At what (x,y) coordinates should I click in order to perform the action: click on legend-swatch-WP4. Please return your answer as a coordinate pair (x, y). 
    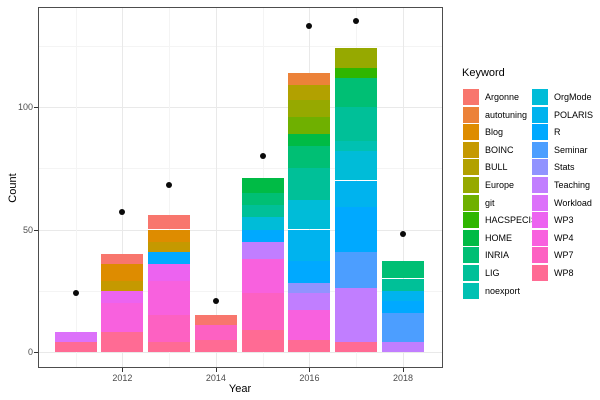
    Looking at the image, I should click on (540, 237).